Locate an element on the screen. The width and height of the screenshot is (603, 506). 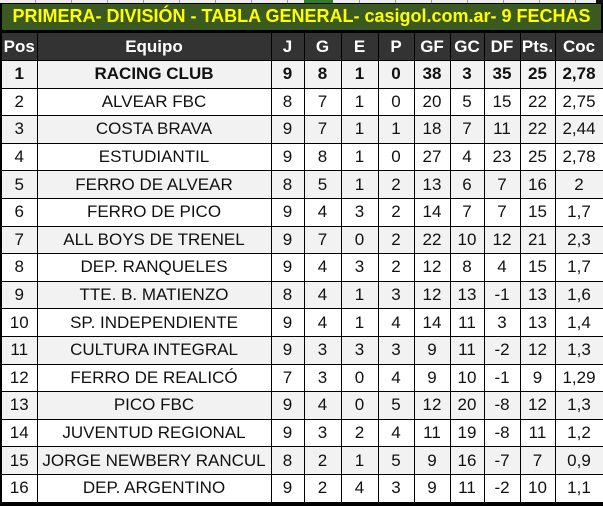
pos-cell: 6 is located at coordinates (19, 212).